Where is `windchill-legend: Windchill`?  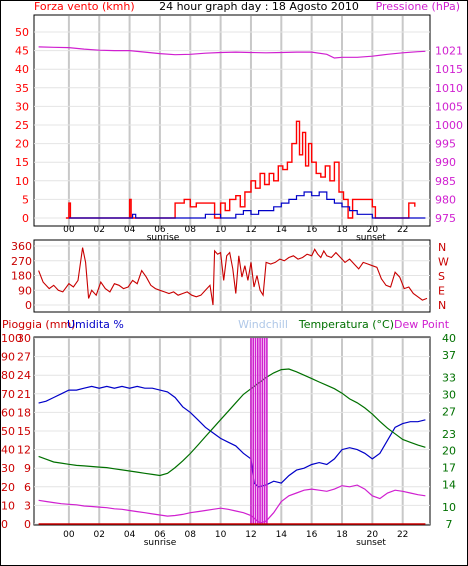 windchill-legend: Windchill is located at coordinates (263, 324).